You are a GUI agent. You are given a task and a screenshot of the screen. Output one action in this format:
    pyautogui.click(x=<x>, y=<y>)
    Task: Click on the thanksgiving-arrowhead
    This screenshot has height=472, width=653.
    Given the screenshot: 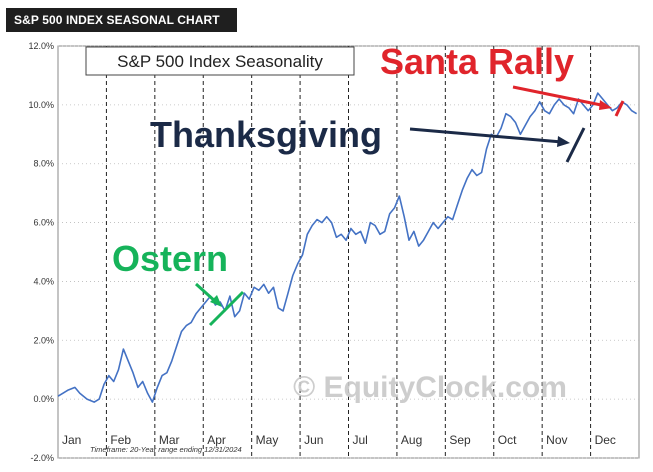 What is the action you would take?
    pyautogui.click(x=563, y=141)
    